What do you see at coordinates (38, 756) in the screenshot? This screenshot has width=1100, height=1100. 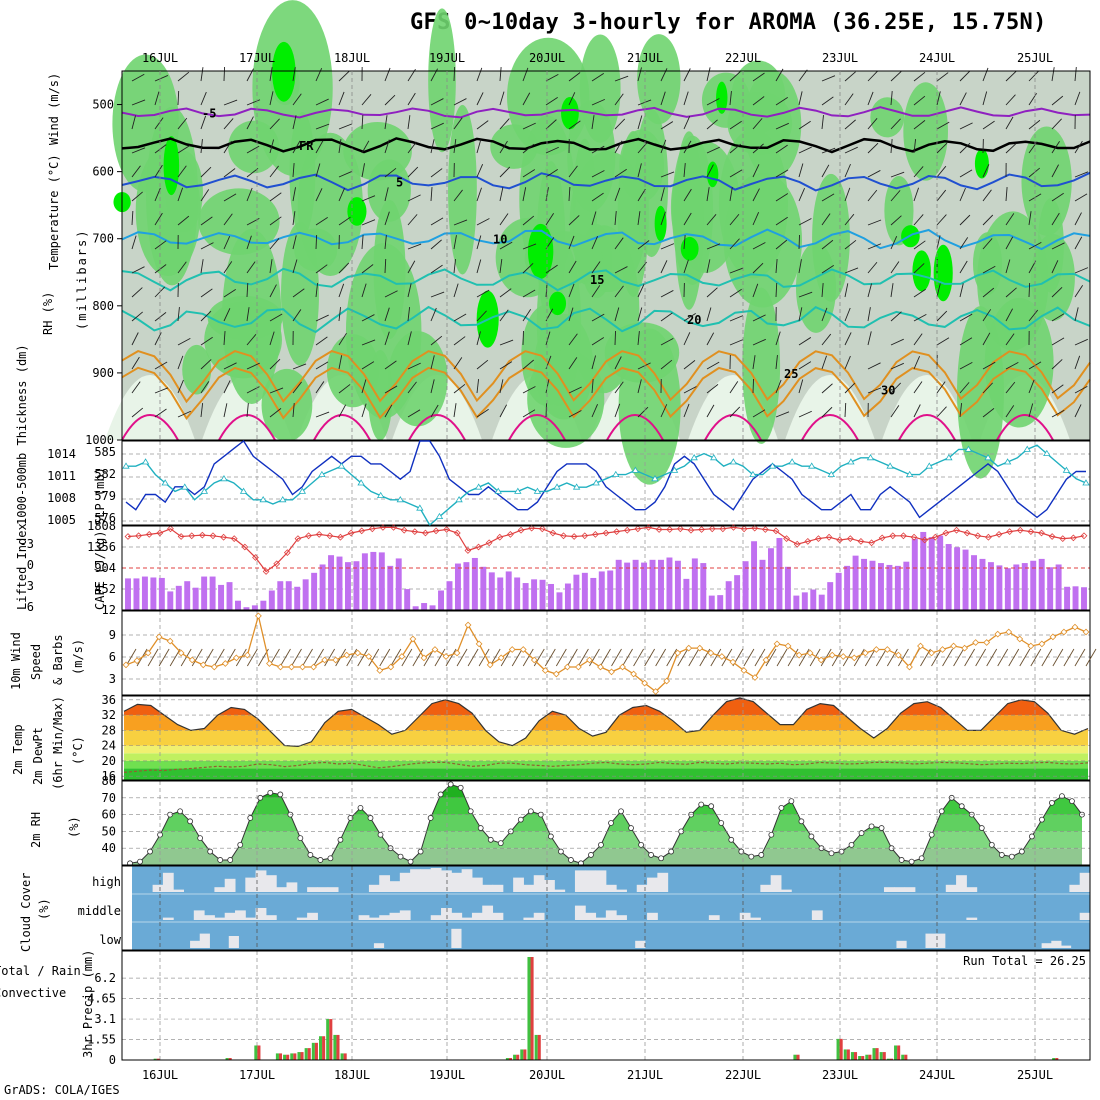 I see `temp-axis-label: 2m DewPt` at bounding box center [38, 756].